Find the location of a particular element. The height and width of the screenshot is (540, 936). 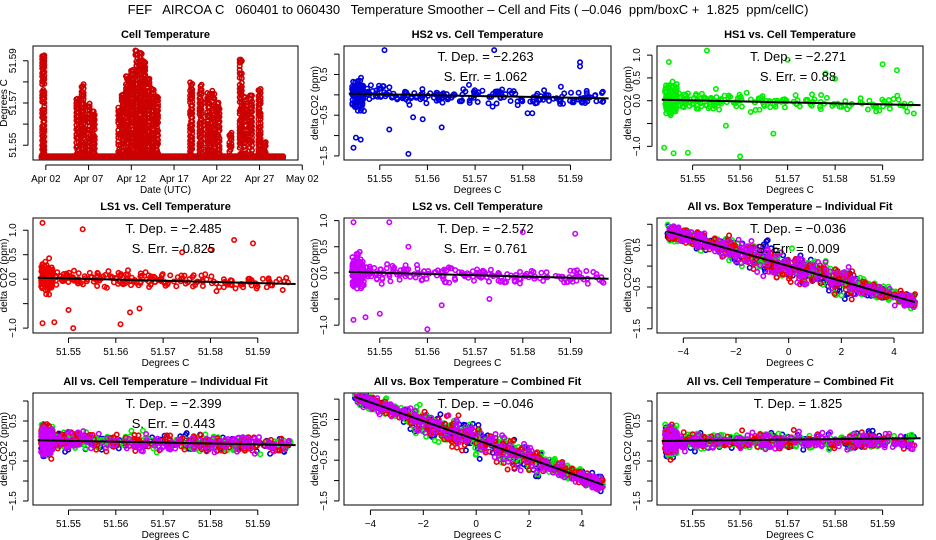

fit-line is located at coordinates (478, 275).